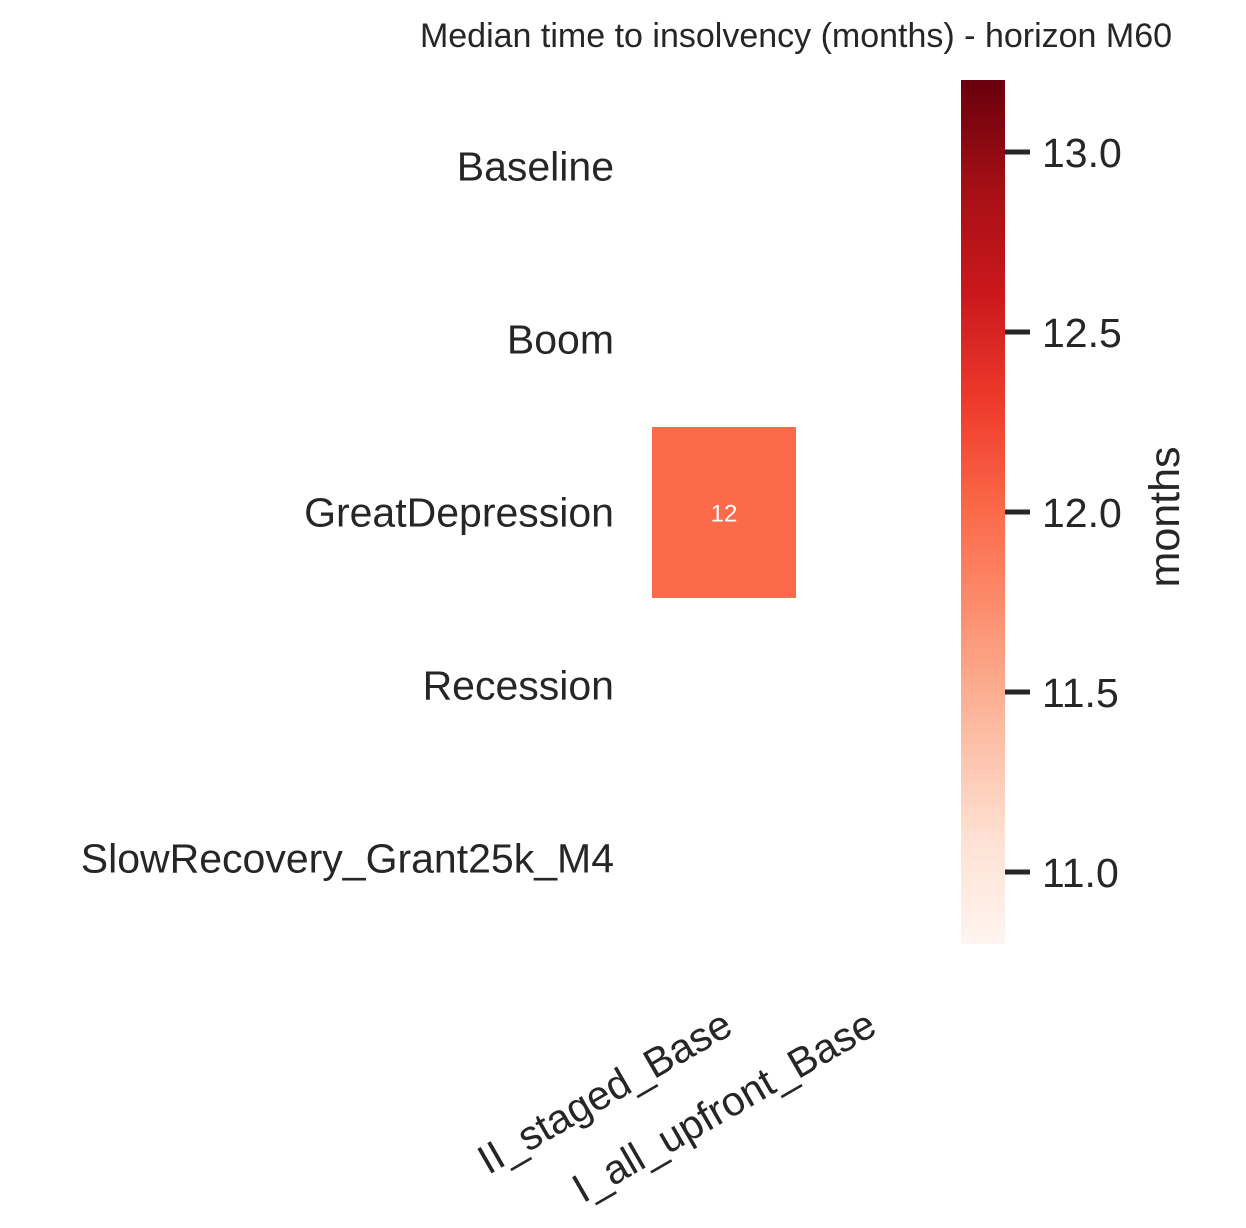 This screenshot has height=1228, width=1246. What do you see at coordinates (1165, 516) in the screenshot?
I see `colorbar-label: months` at bounding box center [1165, 516].